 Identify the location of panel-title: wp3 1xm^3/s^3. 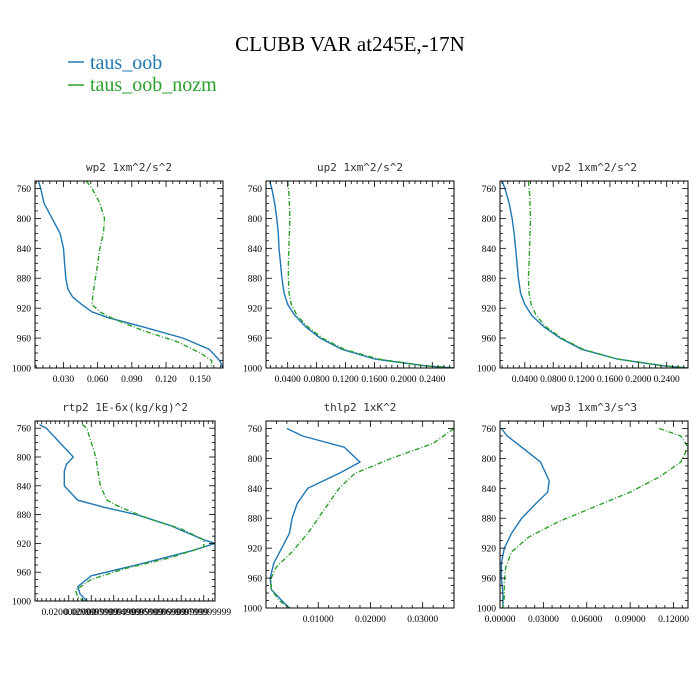
(594, 407).